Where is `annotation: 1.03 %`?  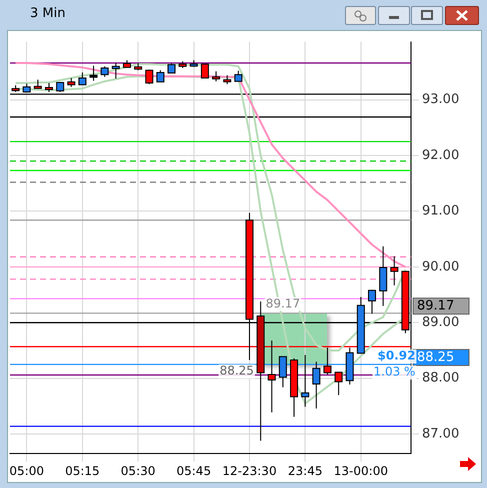
annotation: 1.03 % is located at coordinates (394, 371).